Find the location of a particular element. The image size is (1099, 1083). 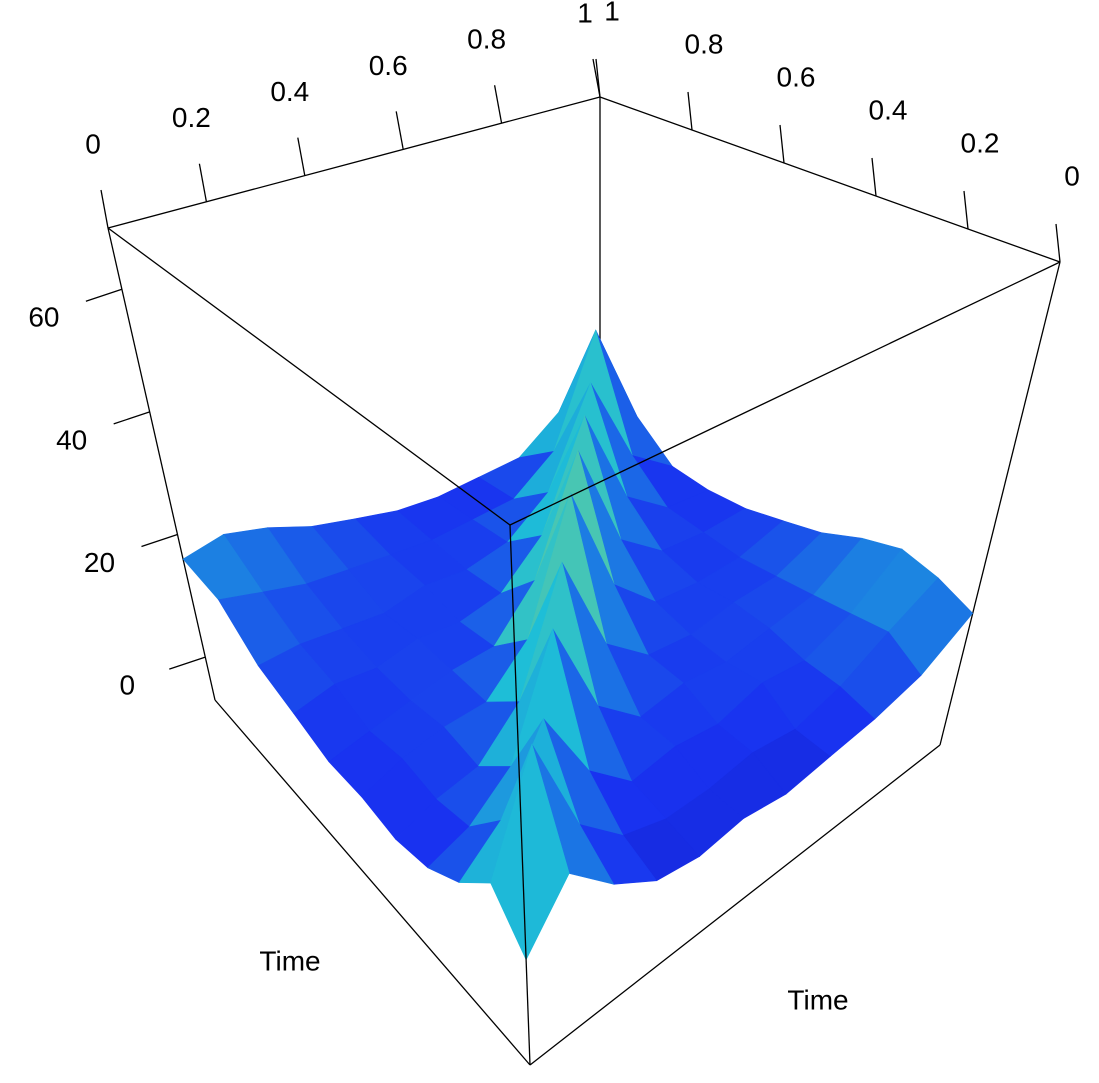

z-tick-label: 40 is located at coordinates (71, 439).